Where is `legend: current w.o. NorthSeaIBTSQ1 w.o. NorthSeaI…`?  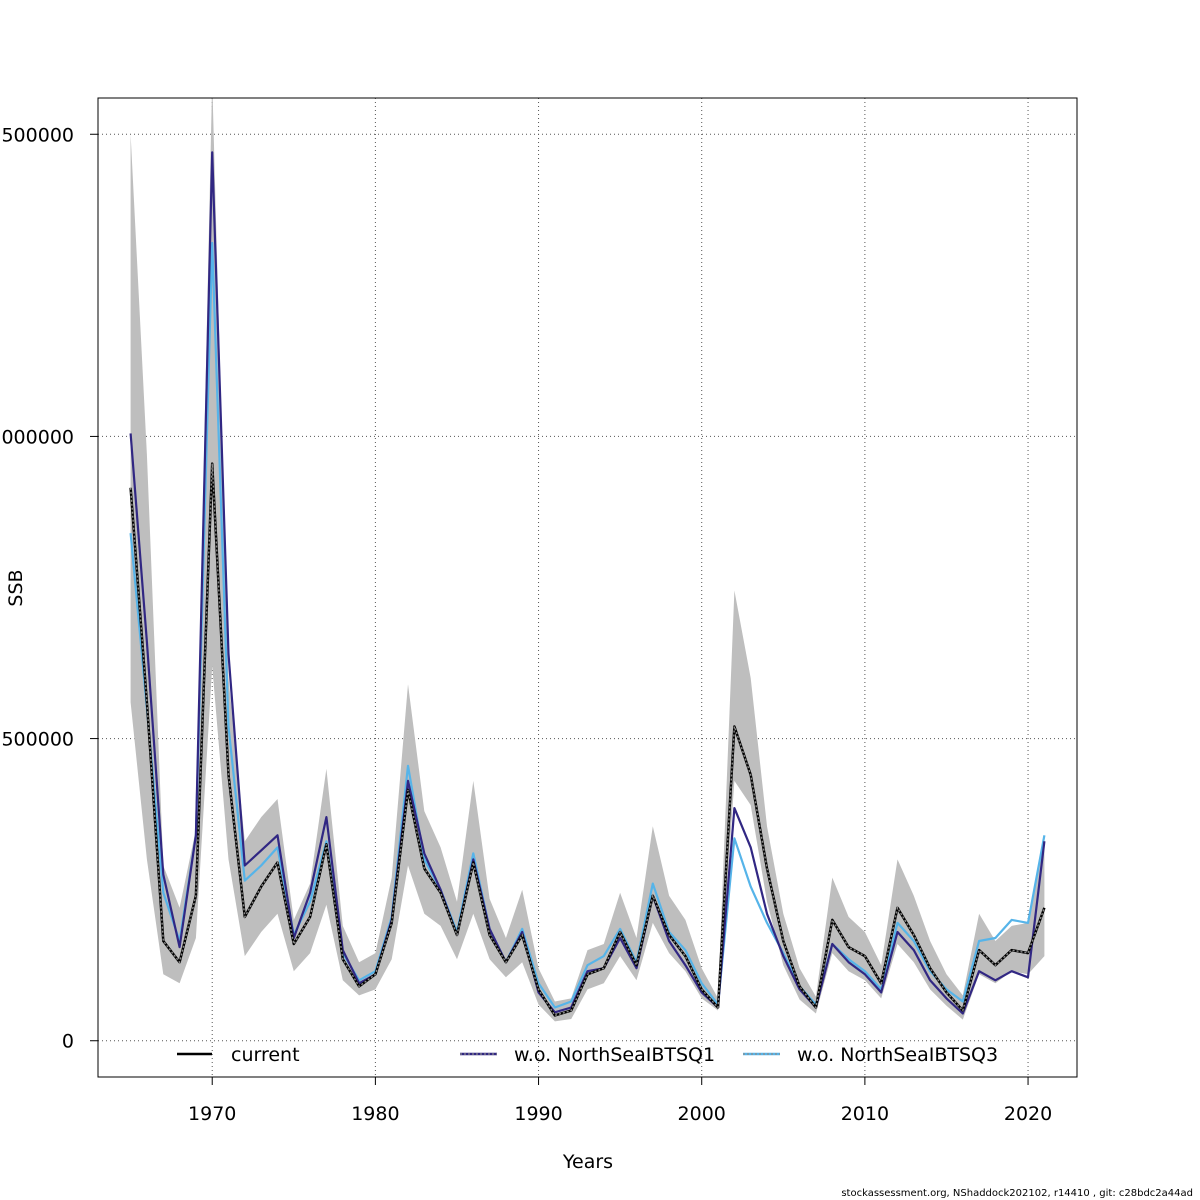
legend: current w.o. NorthSeaIBTSQ1 w.o. NorthSeaI… is located at coordinates (587, 1055).